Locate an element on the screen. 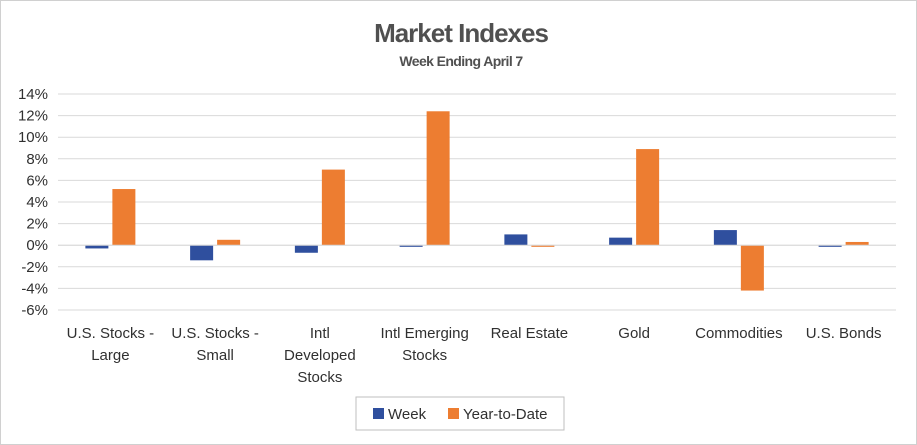 This screenshot has height=445, width=917. x-category-label-line: Gold is located at coordinates (634, 333).